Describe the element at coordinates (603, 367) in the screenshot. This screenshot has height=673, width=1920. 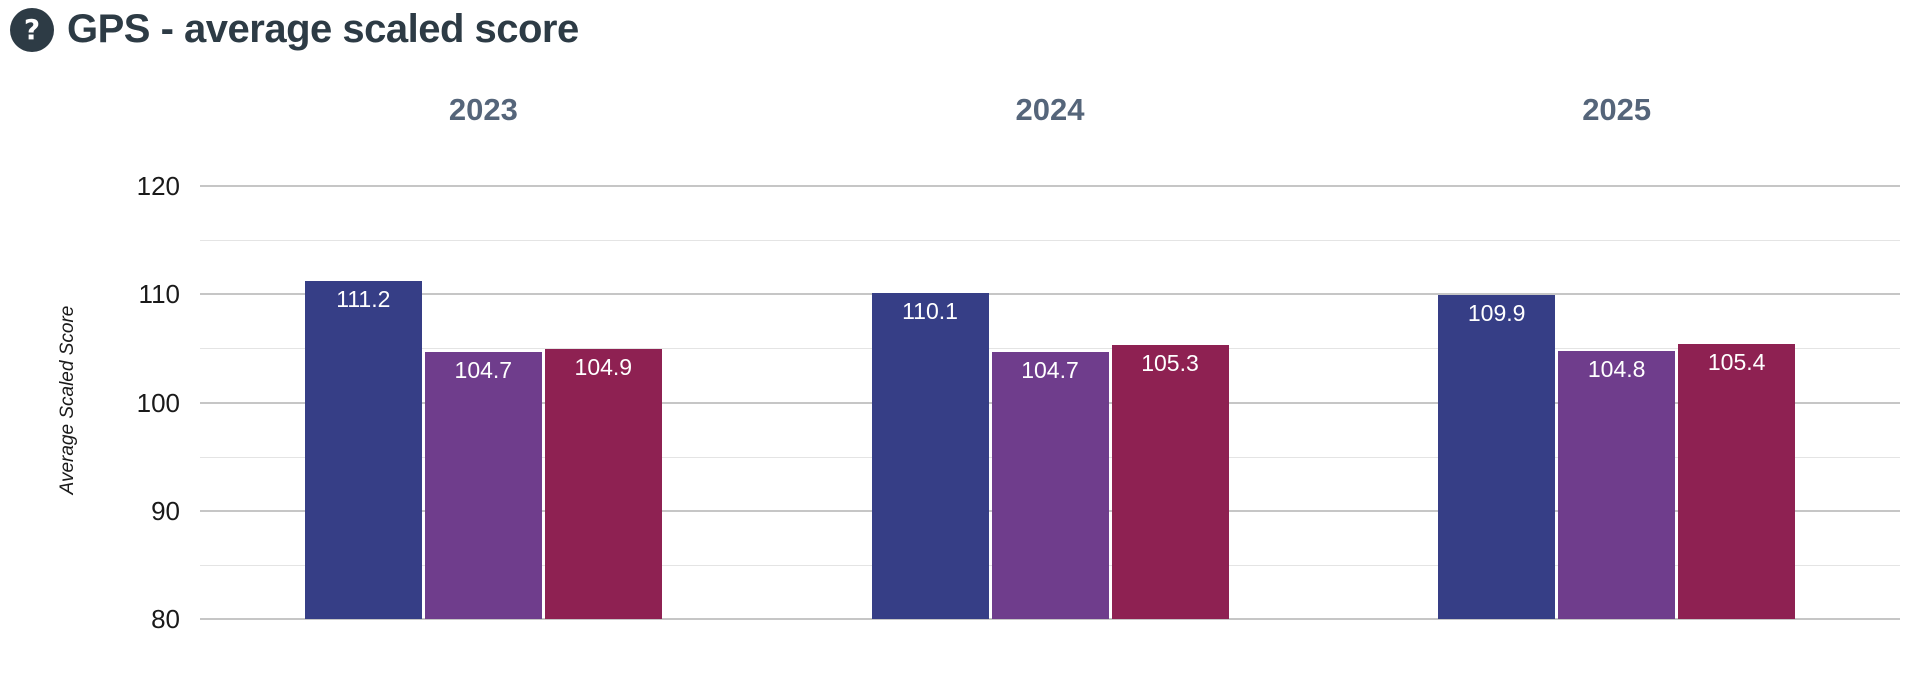
I see `bar-value-label: 104.9` at that location.